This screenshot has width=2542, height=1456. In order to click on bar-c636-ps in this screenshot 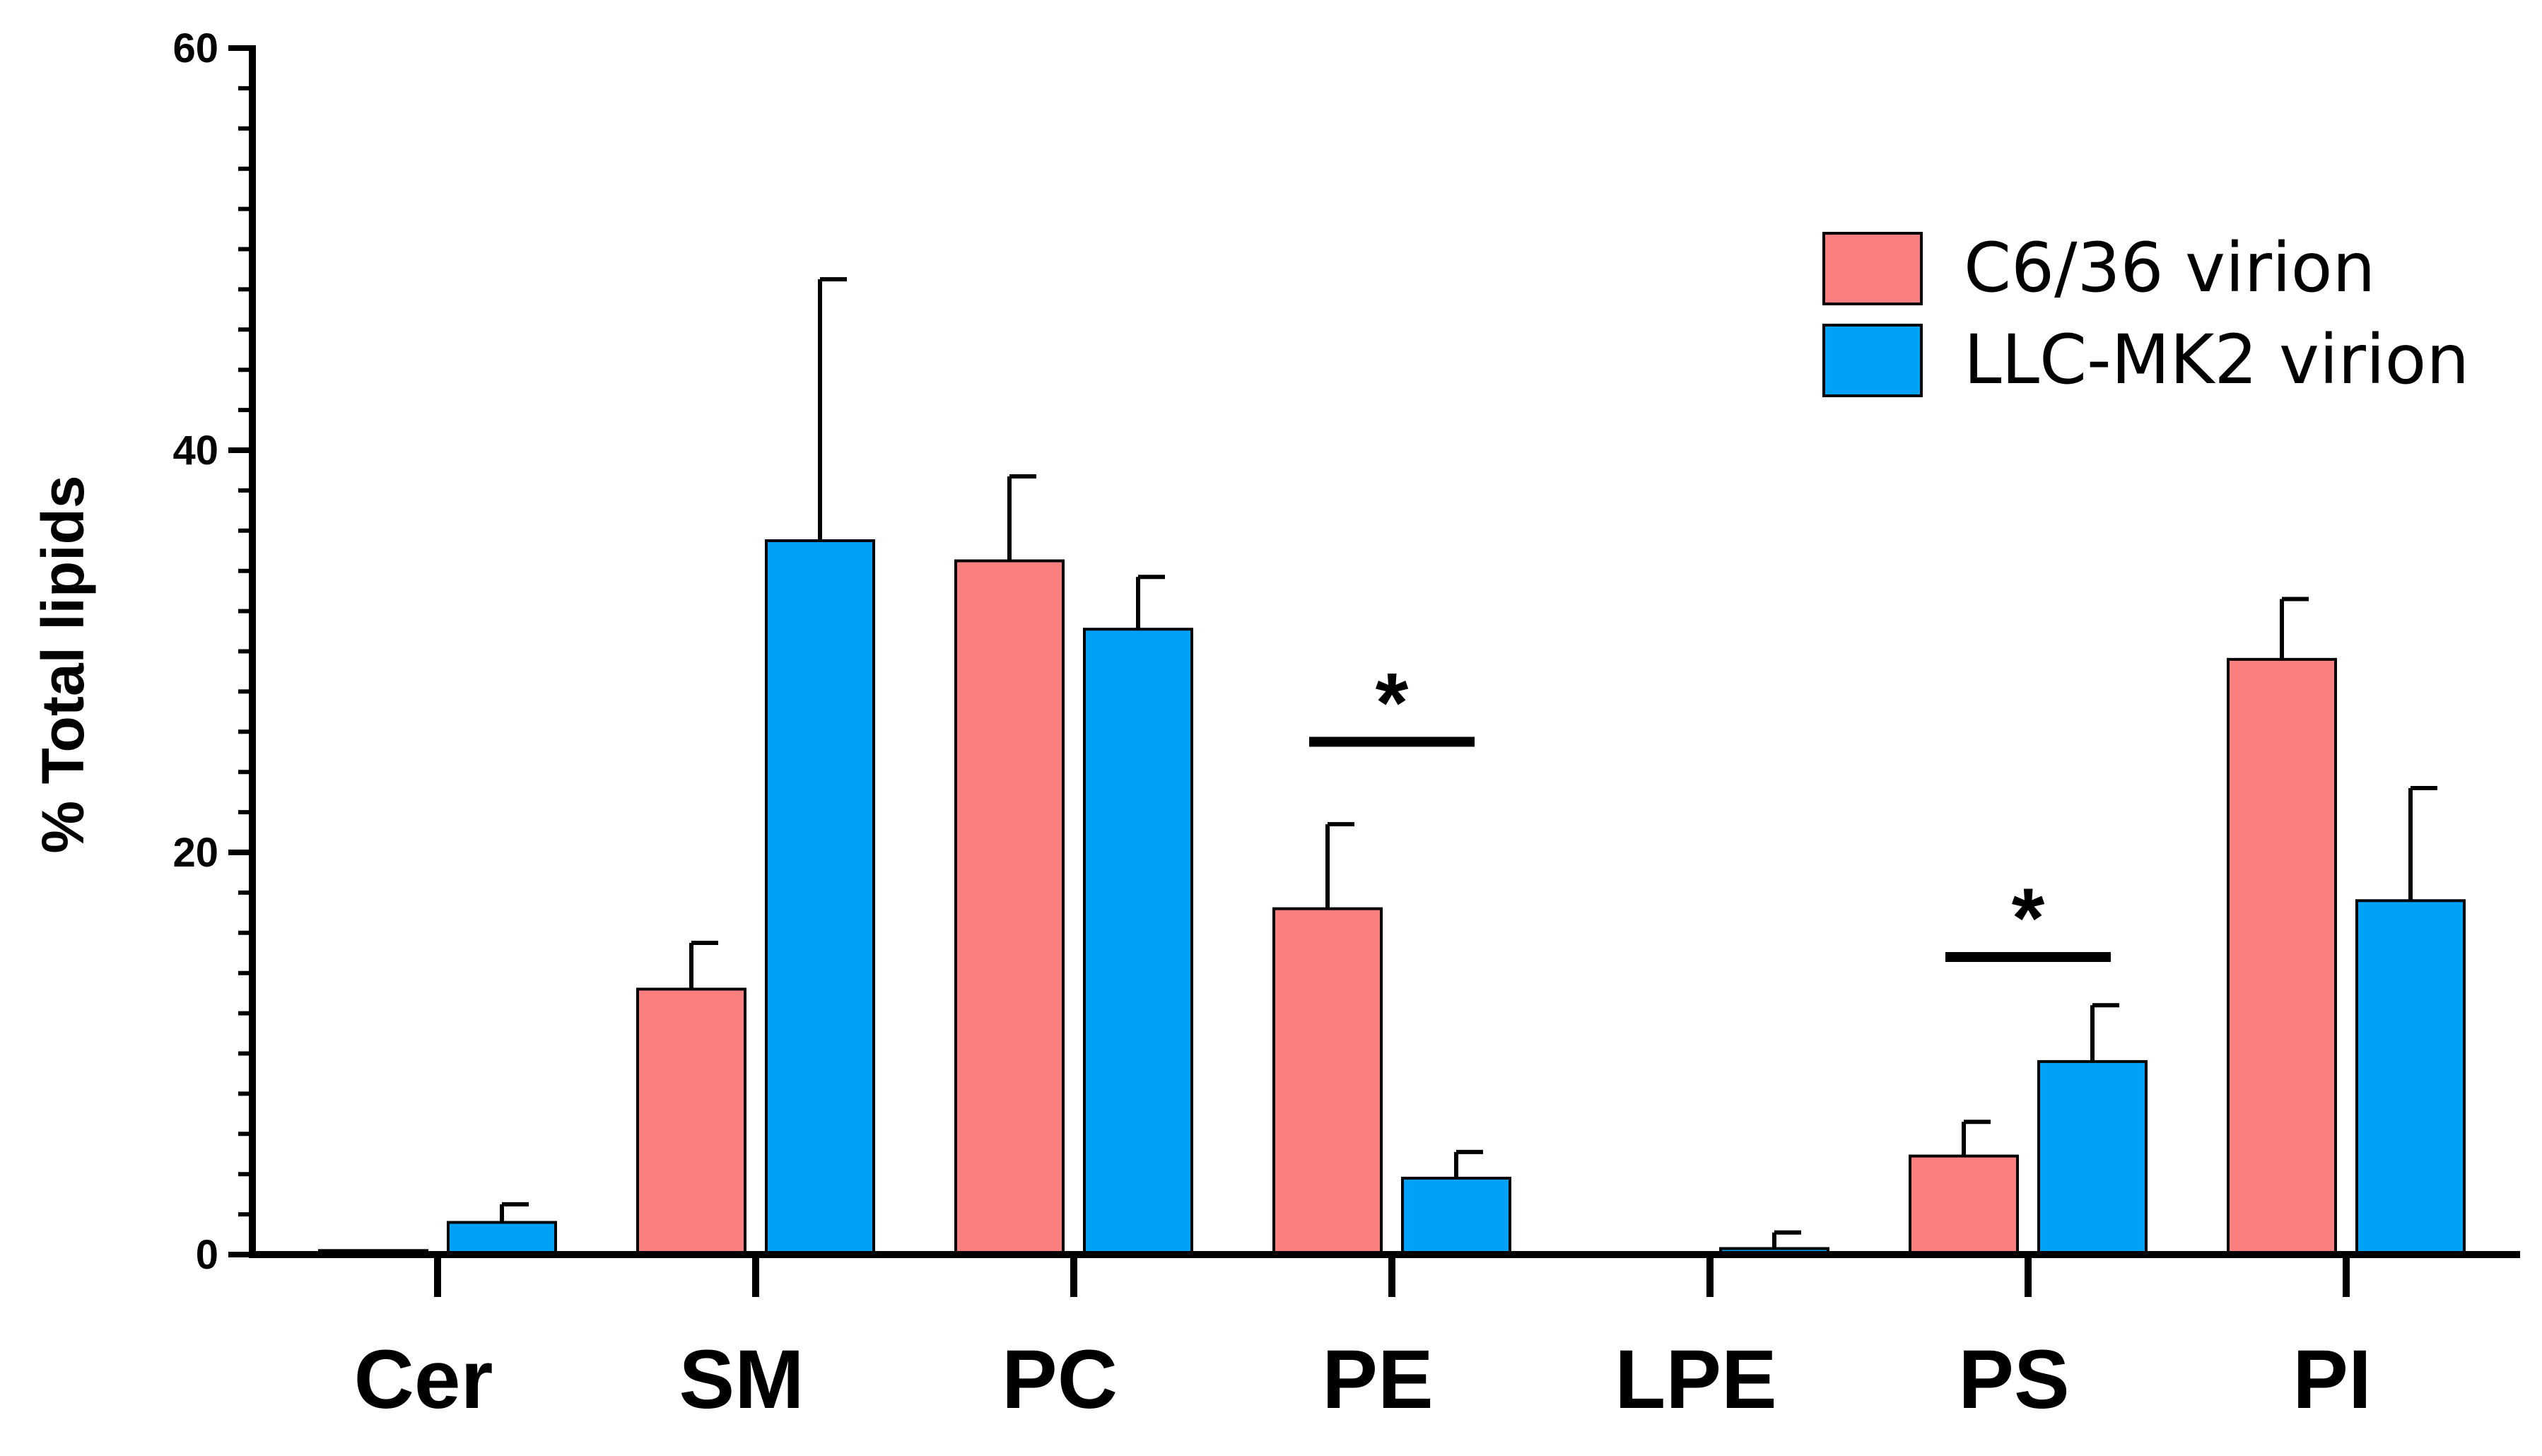, I will do `click(1964, 1205)`.